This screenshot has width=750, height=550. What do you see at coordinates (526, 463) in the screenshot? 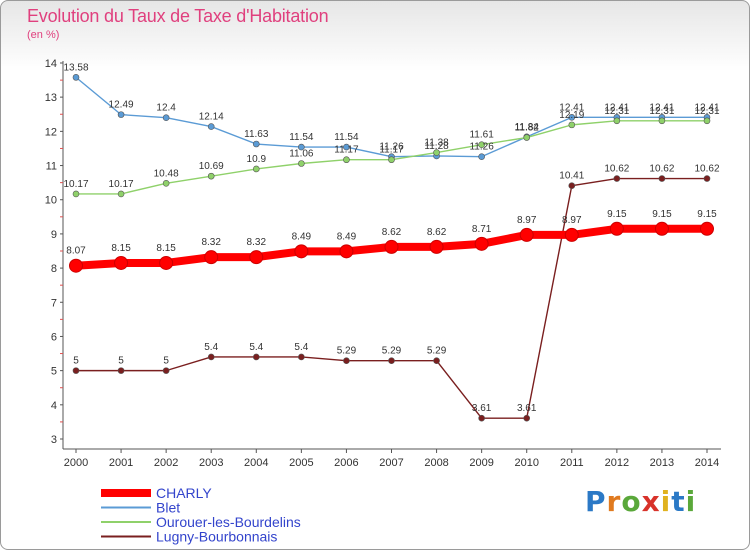
I see `x-tick-label: 2010` at bounding box center [526, 463].